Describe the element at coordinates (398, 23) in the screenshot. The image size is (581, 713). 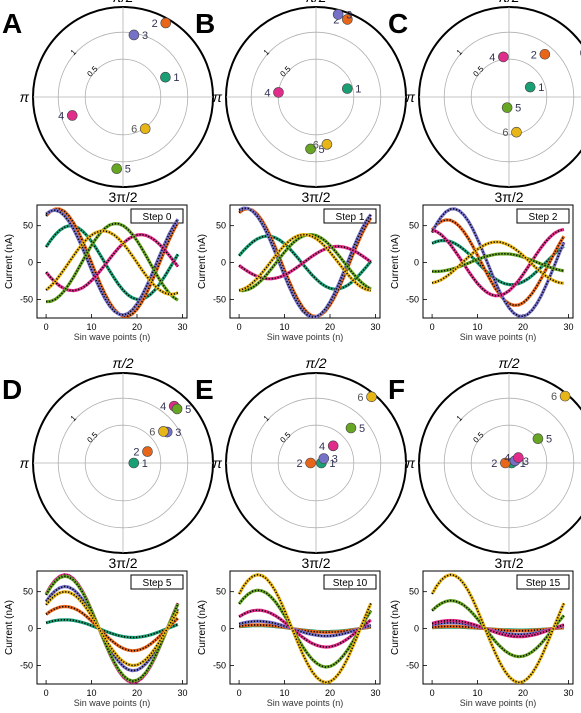
I see `panel-letter: C` at that location.